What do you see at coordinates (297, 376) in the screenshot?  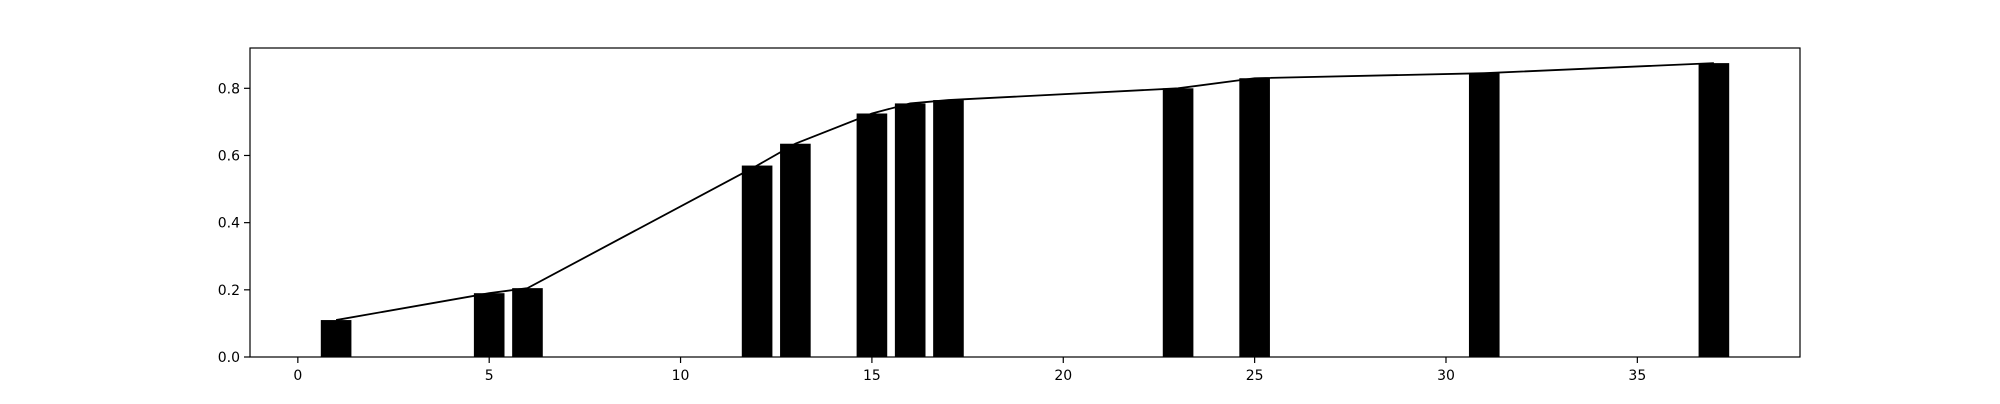 I see `x-tick-label-0: 0` at bounding box center [297, 376].